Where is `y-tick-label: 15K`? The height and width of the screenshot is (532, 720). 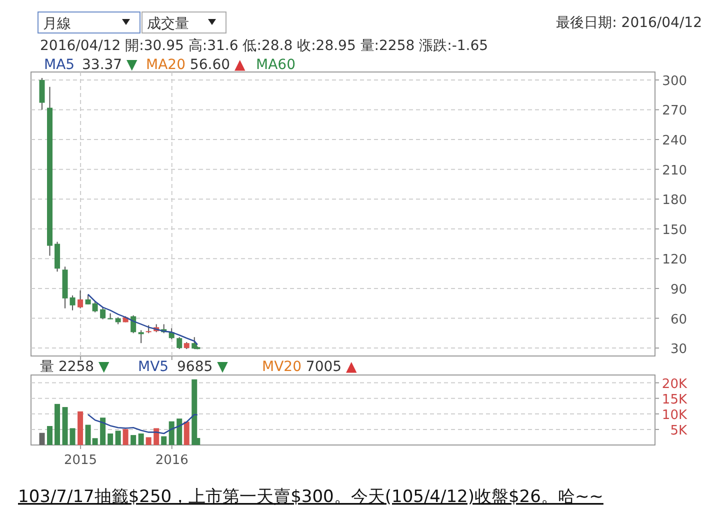
y-tick-label: 15K is located at coordinates (675, 400).